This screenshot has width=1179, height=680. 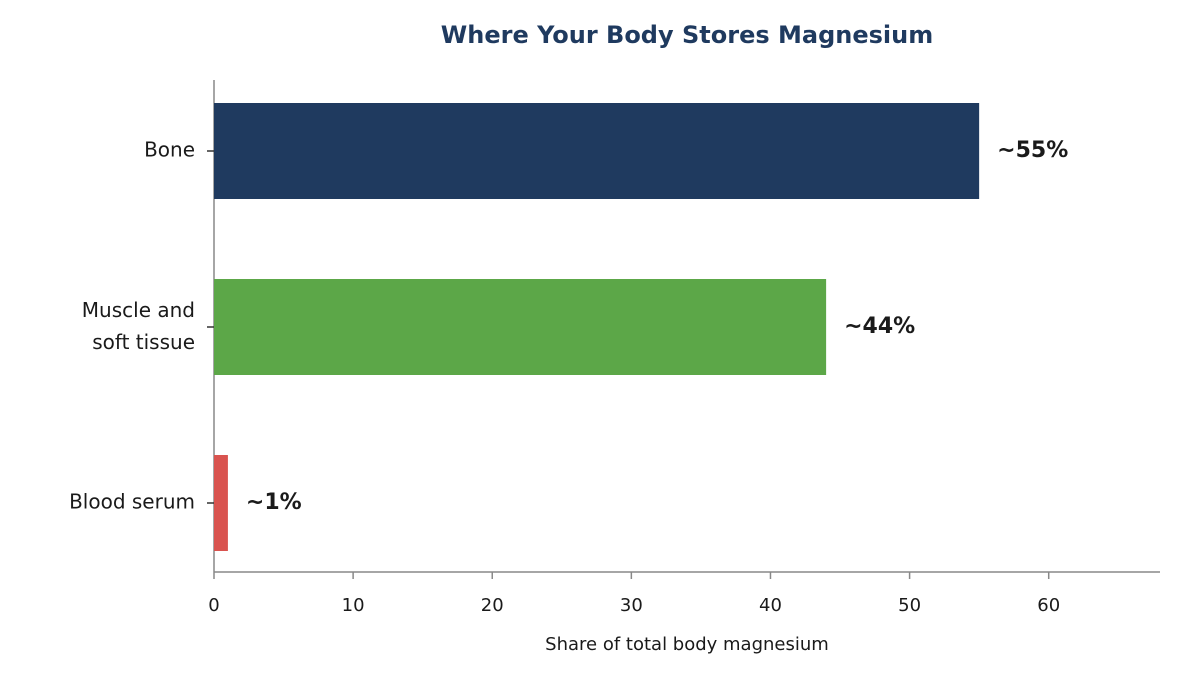 I want to click on value-label: ~55%, so click(x=1032, y=150).